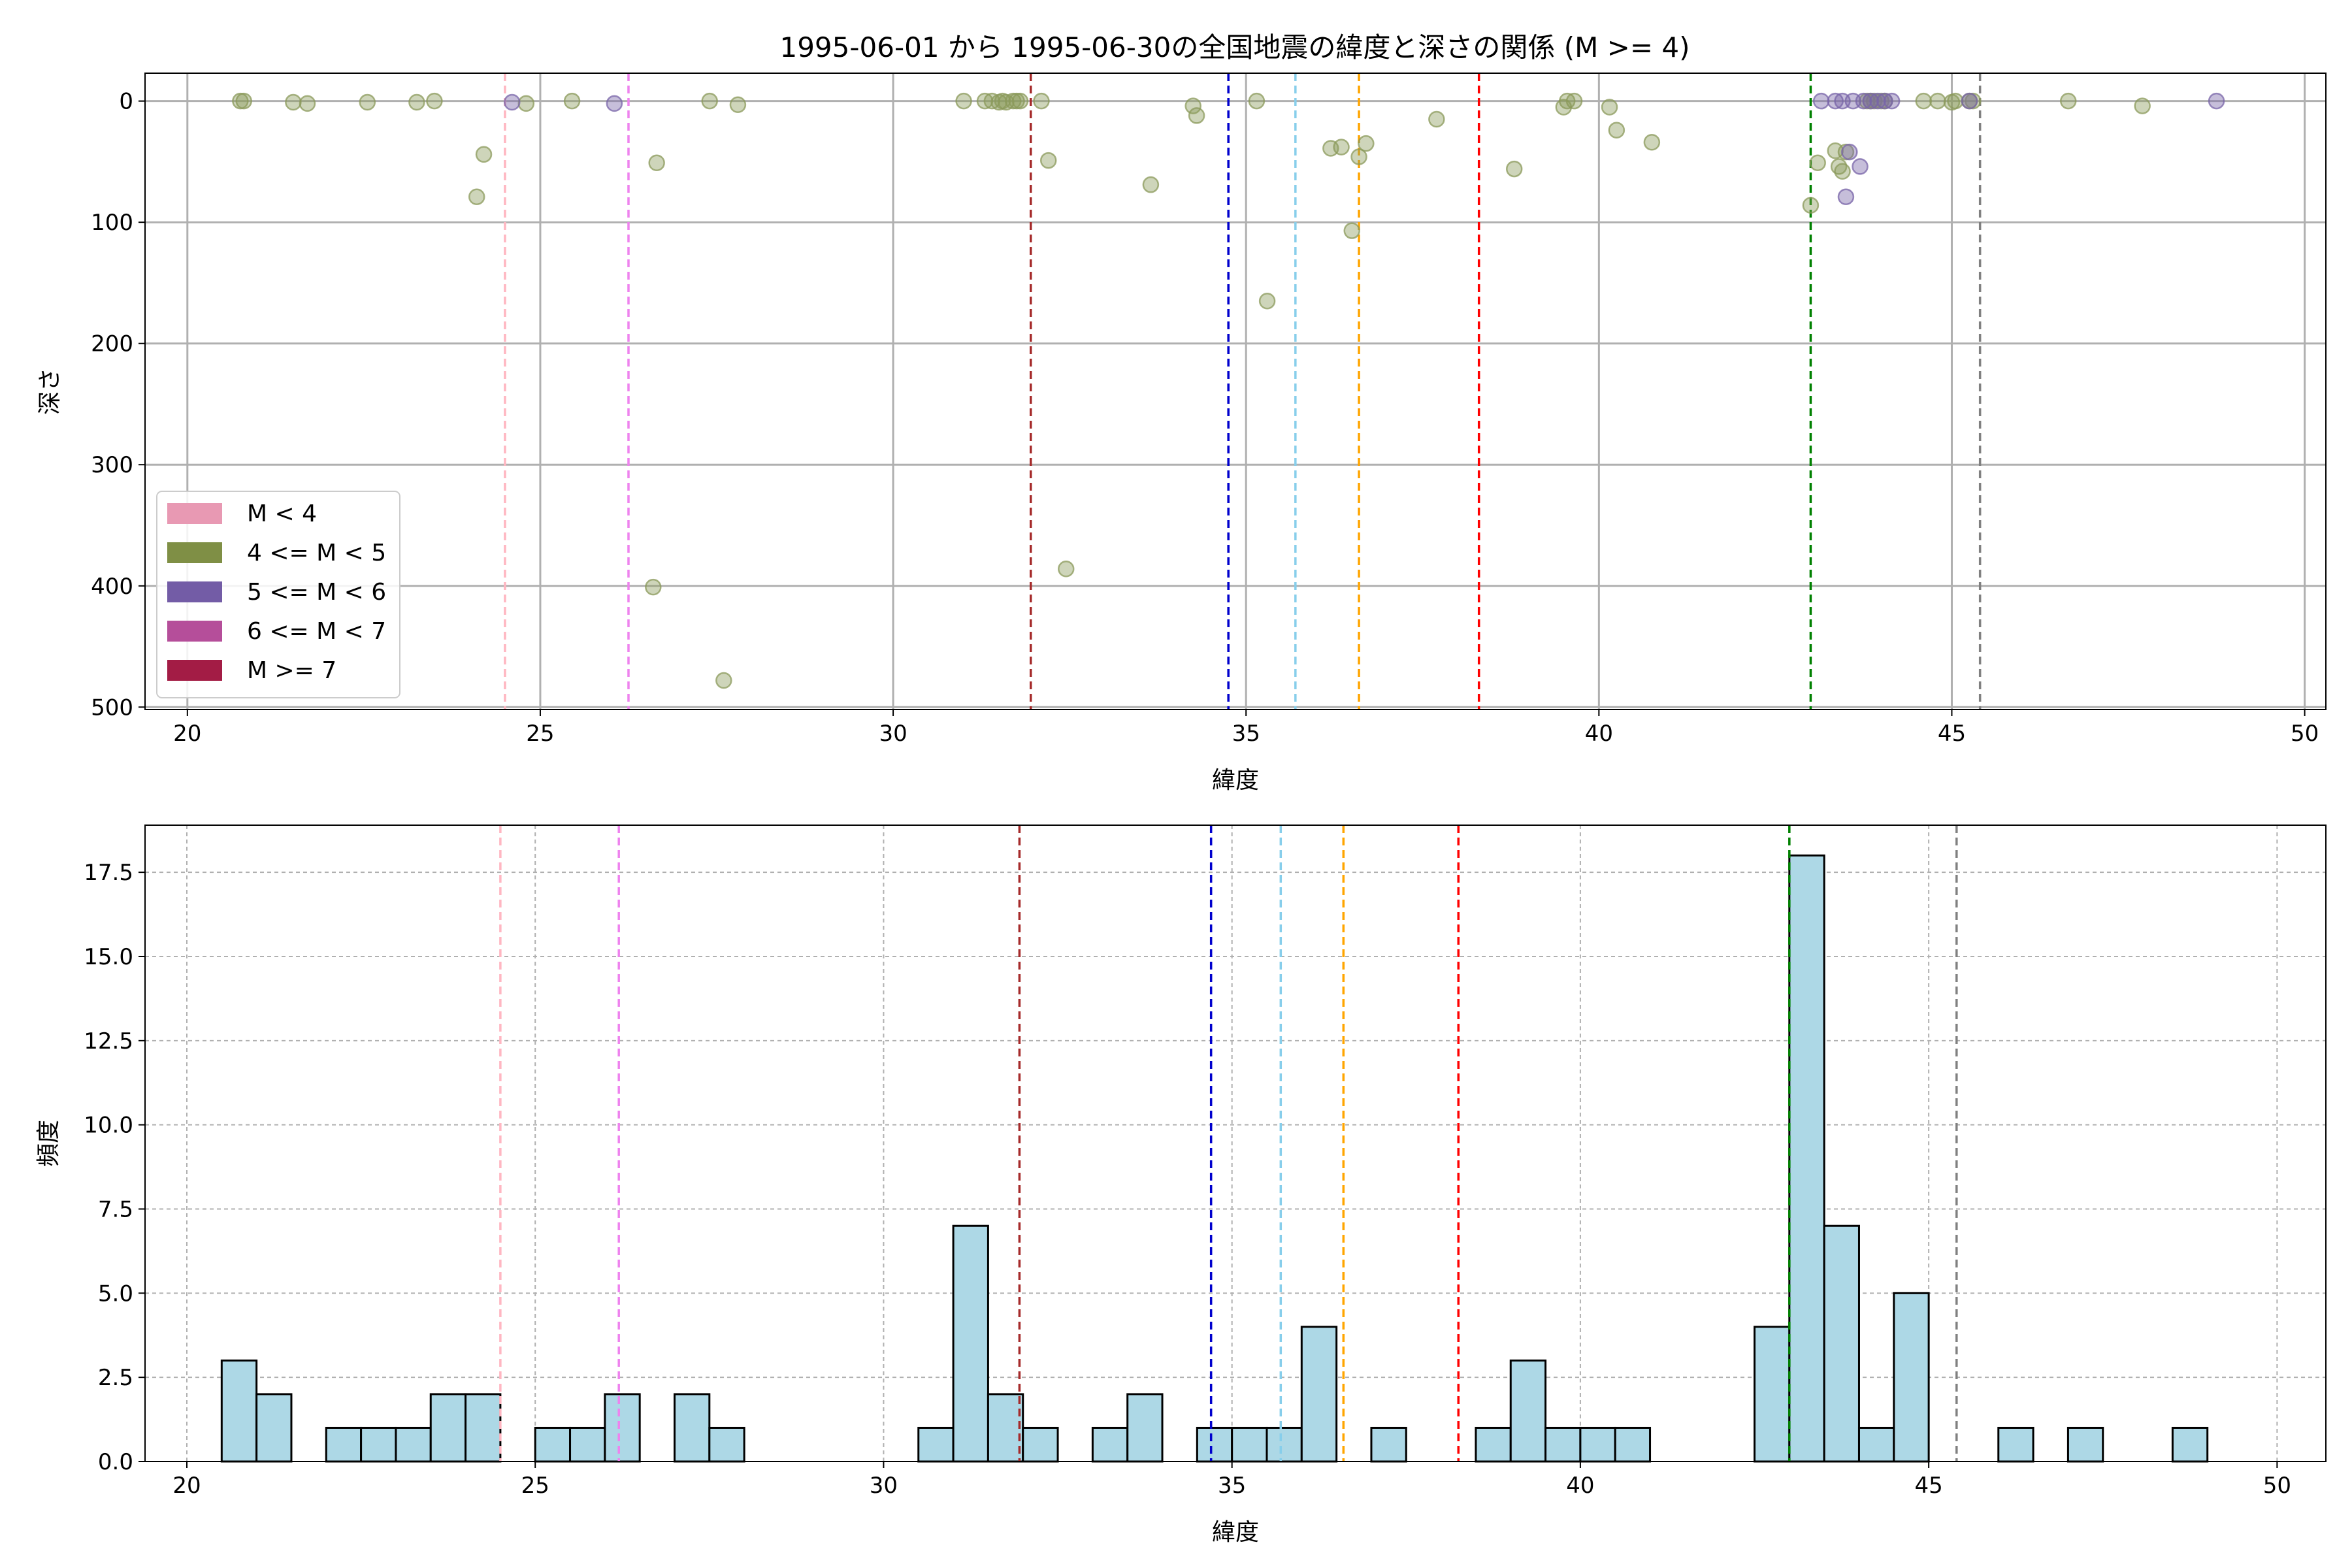 This screenshot has width=2352, height=1568. Describe the element at coordinates (112, 587) in the screenshot. I see `scatter-y-tick-label: 400` at that location.